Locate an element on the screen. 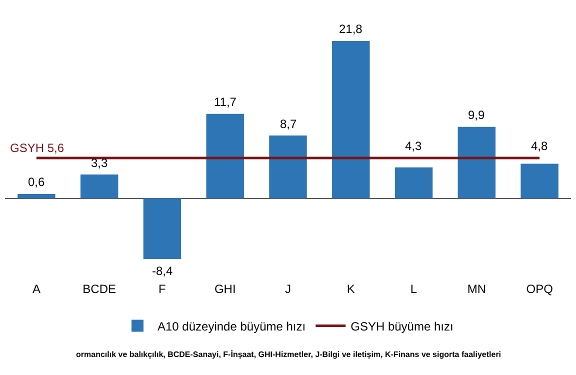 The width and height of the screenshot is (576, 375). x-tick-label: BCDE is located at coordinates (99, 289).